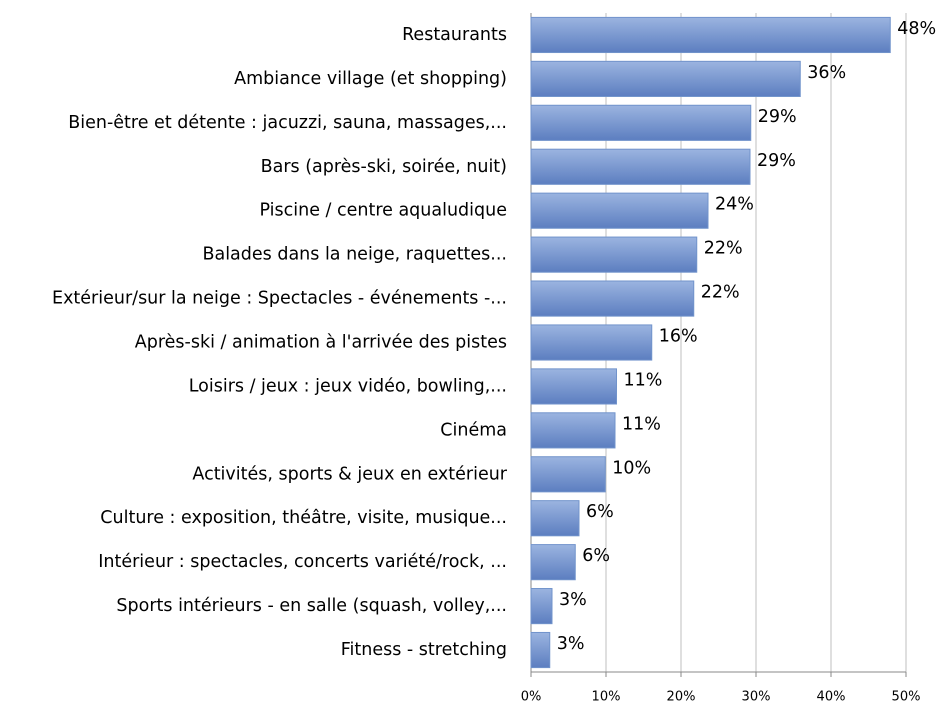  Describe the element at coordinates (384, 167) in the screenshot. I see `y-tick-label: Bars (après-ski, soirée, nuit)` at that location.